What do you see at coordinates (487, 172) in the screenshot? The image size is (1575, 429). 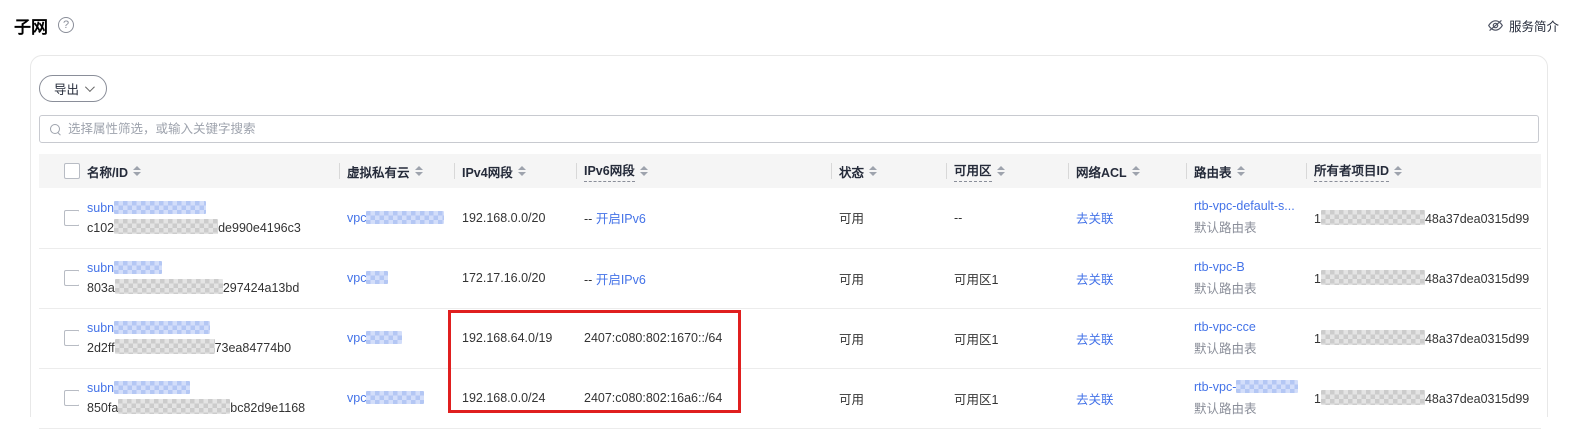 I see `column-label: IPv4网段` at bounding box center [487, 172].